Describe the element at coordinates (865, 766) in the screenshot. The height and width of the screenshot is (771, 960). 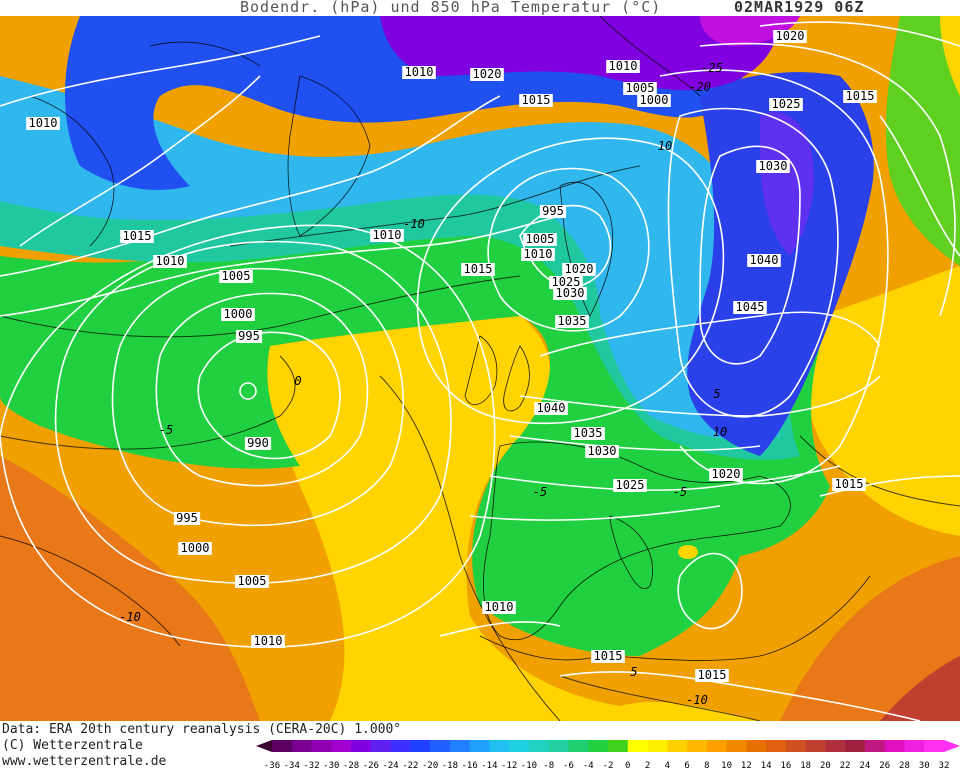
I see `scale-tick-label: 24` at that location.